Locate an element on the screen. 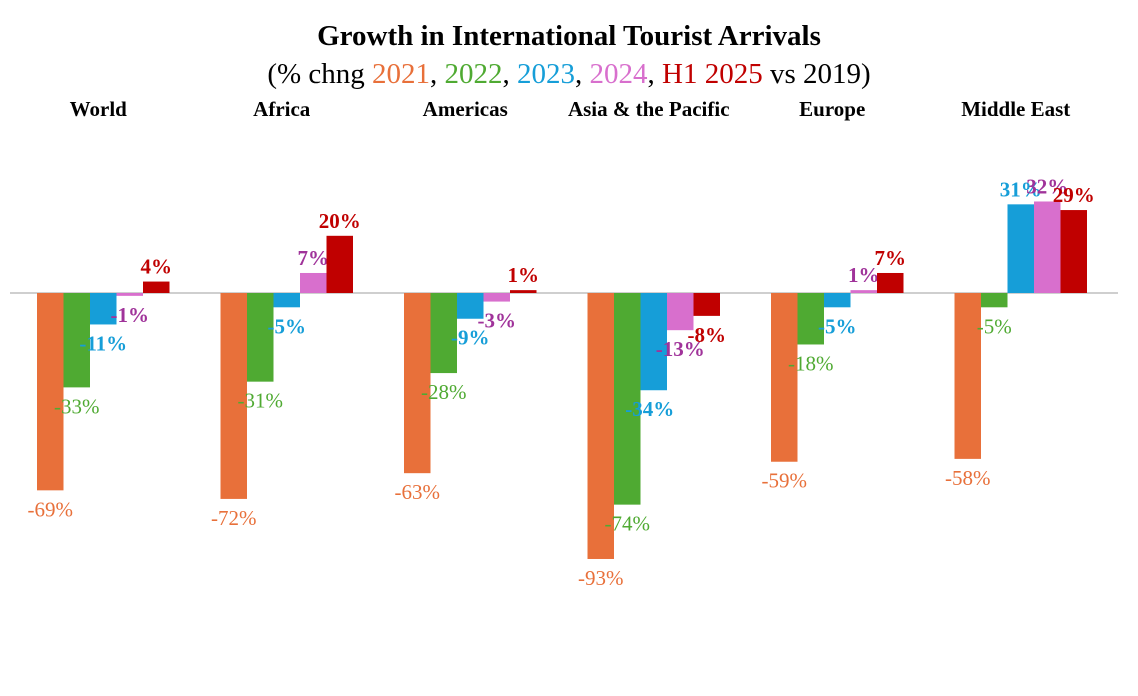 Image resolution: width=1138 pixels, height=696 pixels. data-label: -18% is located at coordinates (811, 363).